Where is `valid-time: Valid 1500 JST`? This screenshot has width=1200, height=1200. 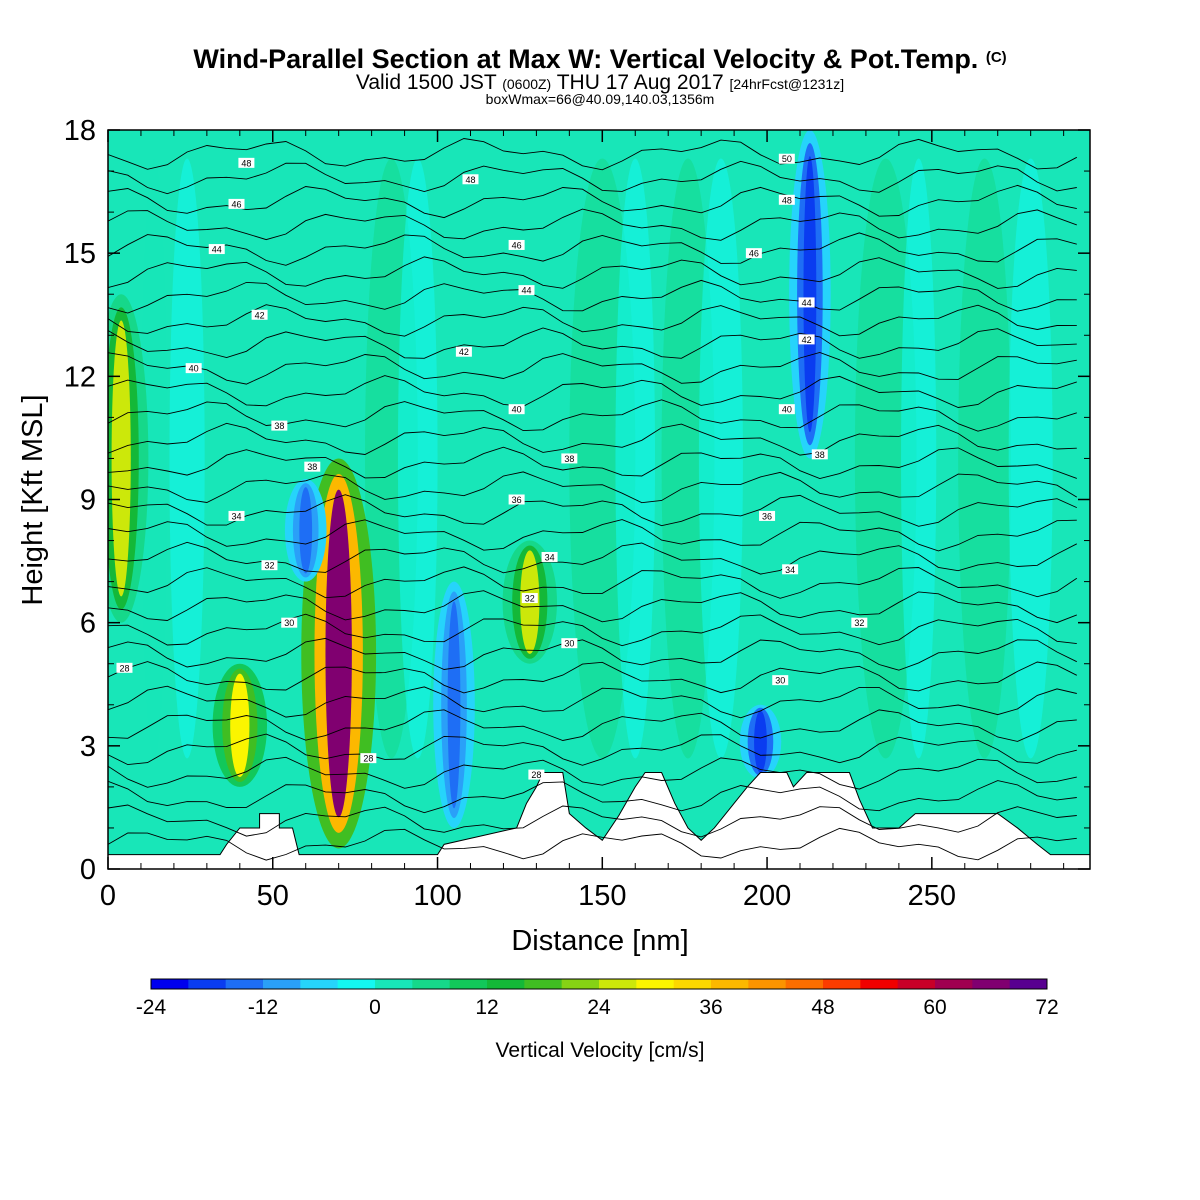
valid-time: Valid 1500 JST is located at coordinates (426, 82).